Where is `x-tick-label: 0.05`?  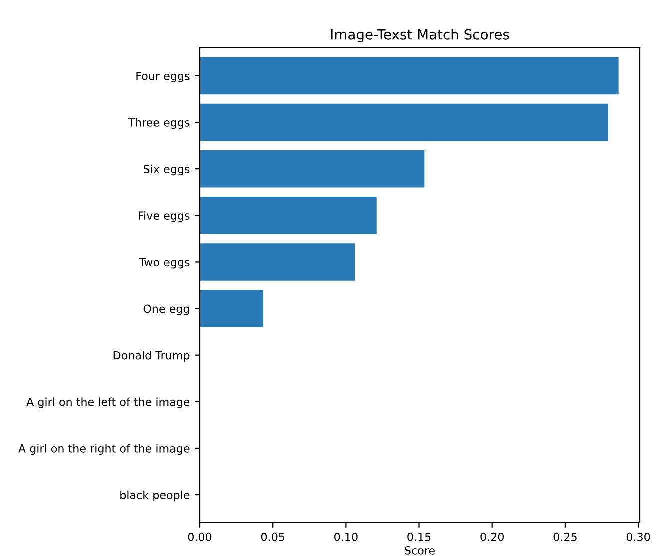 x-tick-label: 0.05 is located at coordinates (272, 537).